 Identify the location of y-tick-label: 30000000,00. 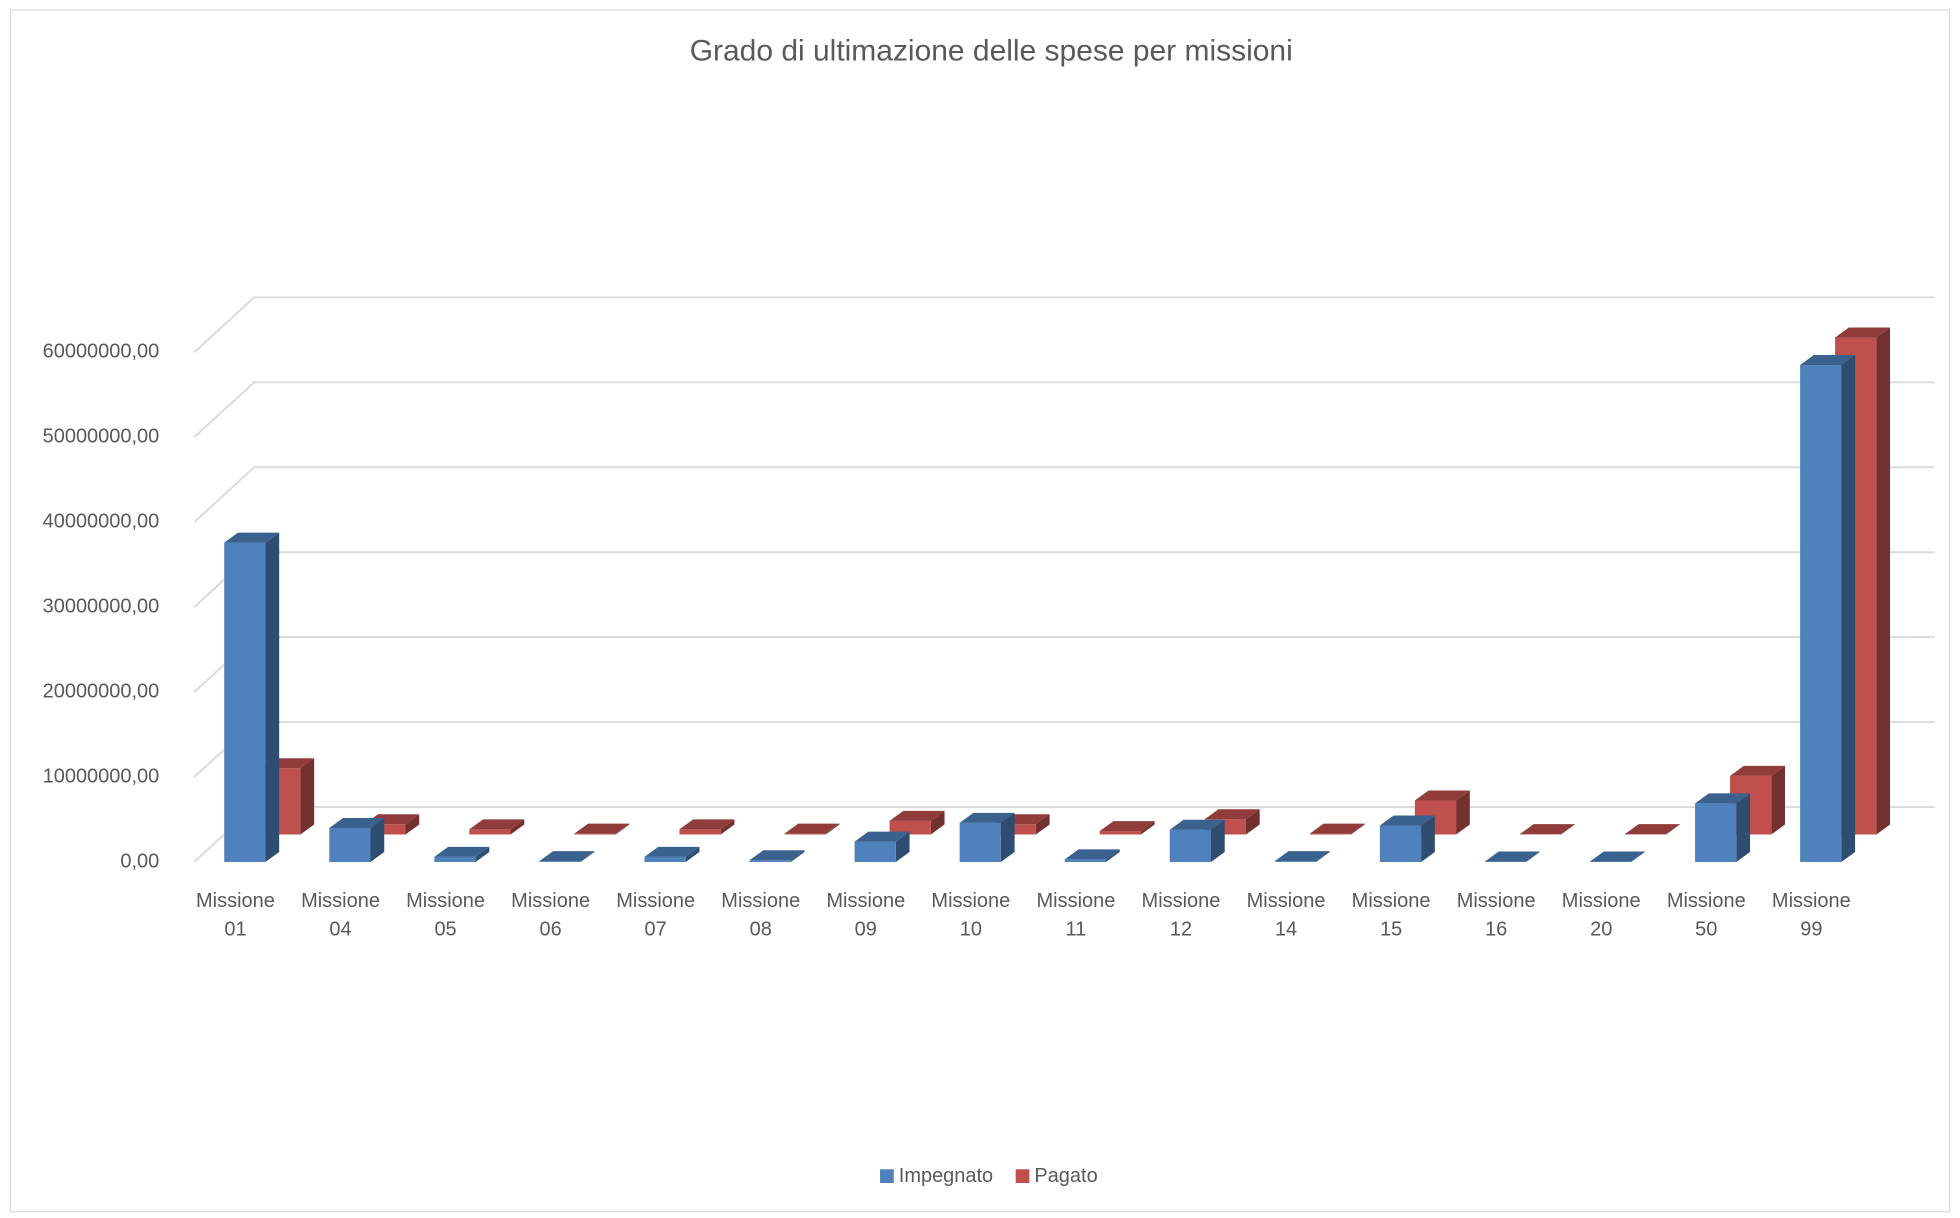
(101, 606).